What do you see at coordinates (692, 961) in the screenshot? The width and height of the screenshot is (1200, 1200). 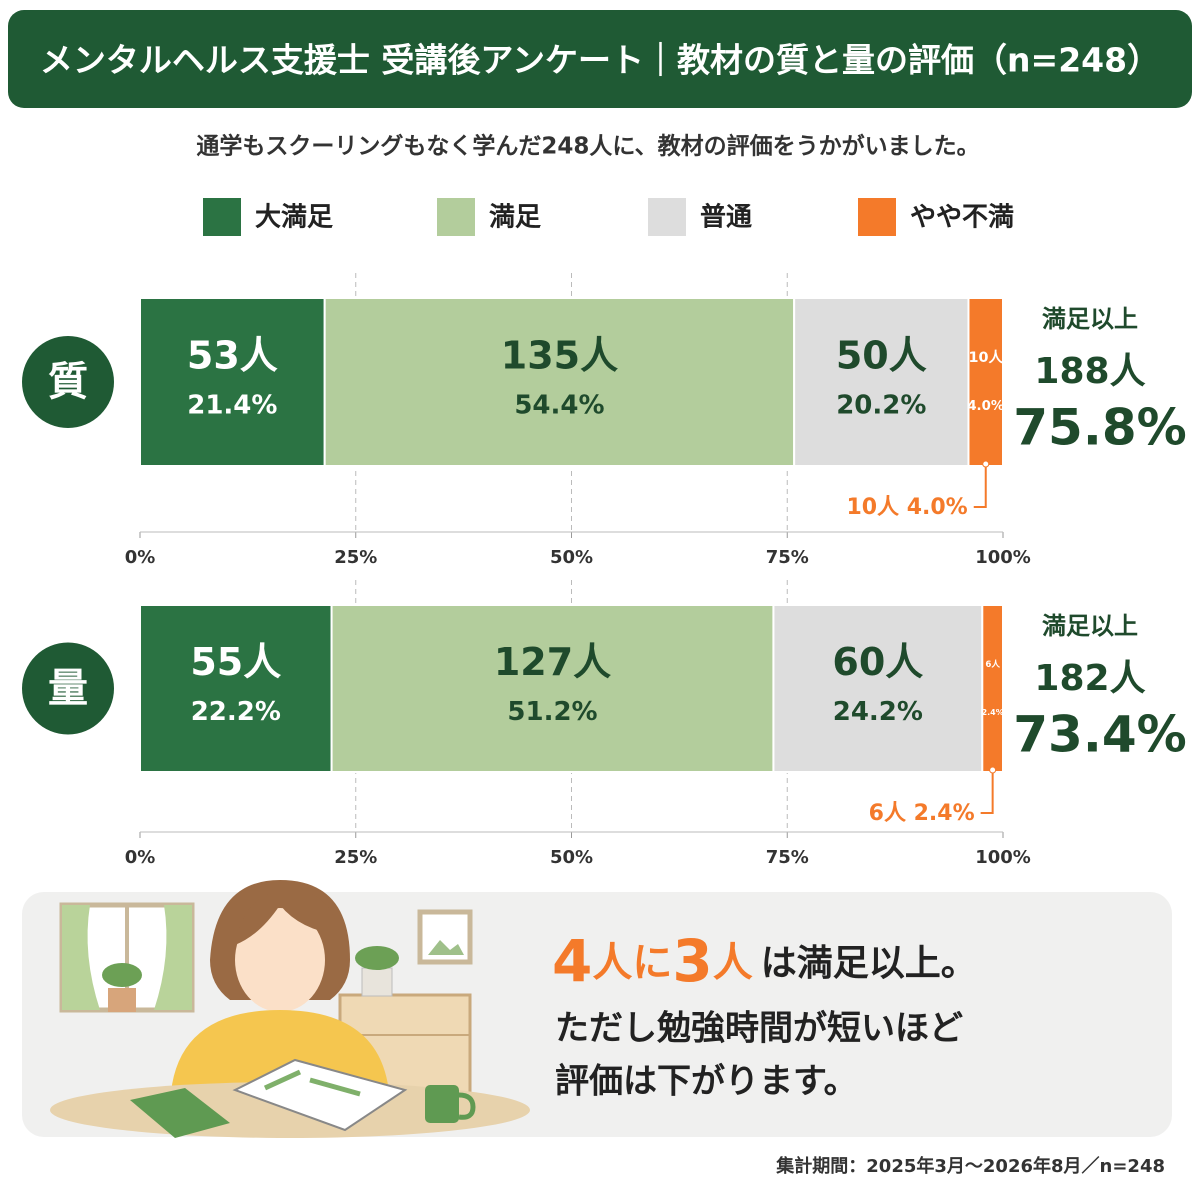 I see `note-highlight: 3` at bounding box center [692, 961].